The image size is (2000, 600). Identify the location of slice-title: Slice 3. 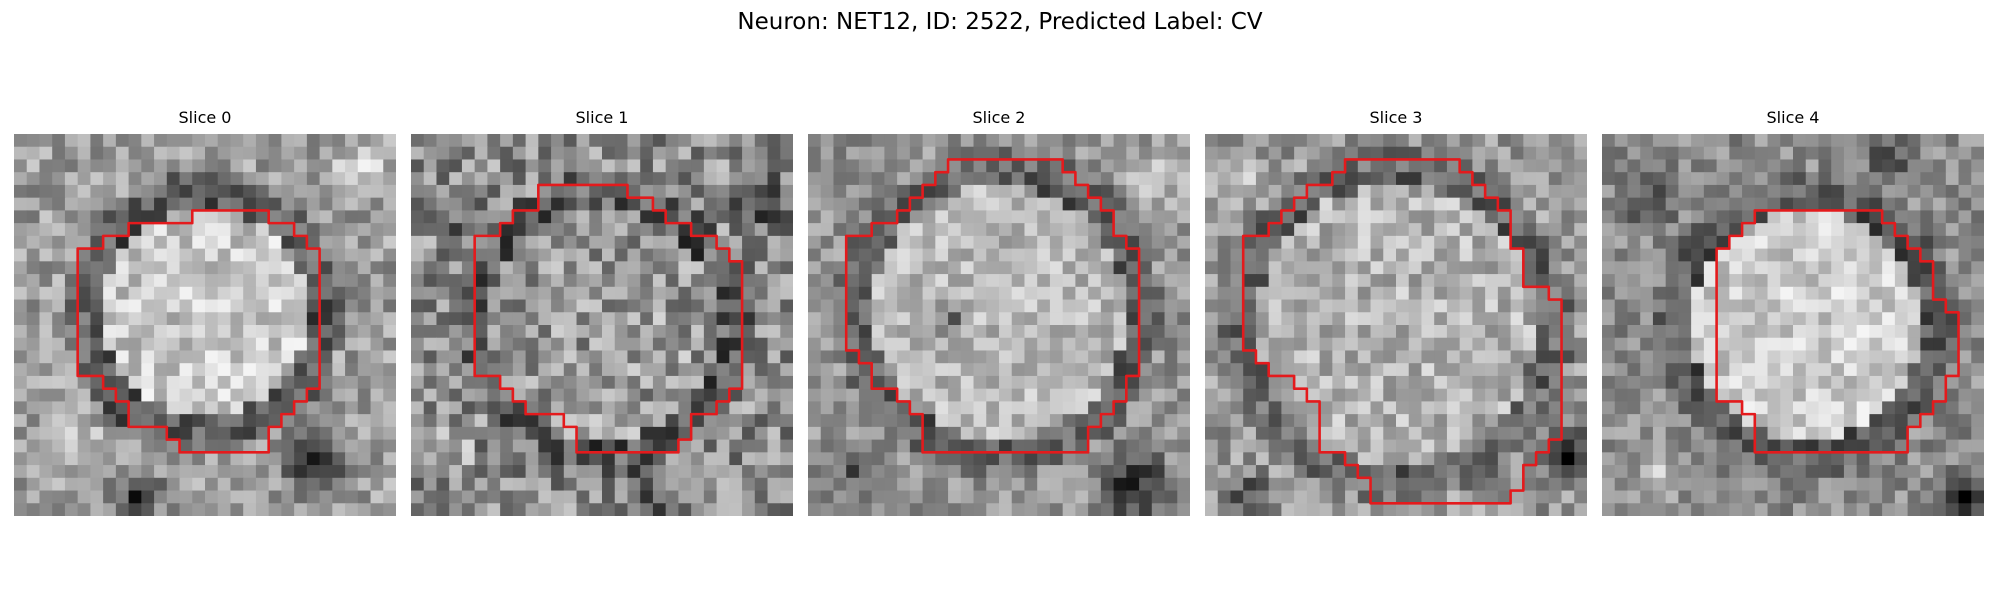
(1396, 117).